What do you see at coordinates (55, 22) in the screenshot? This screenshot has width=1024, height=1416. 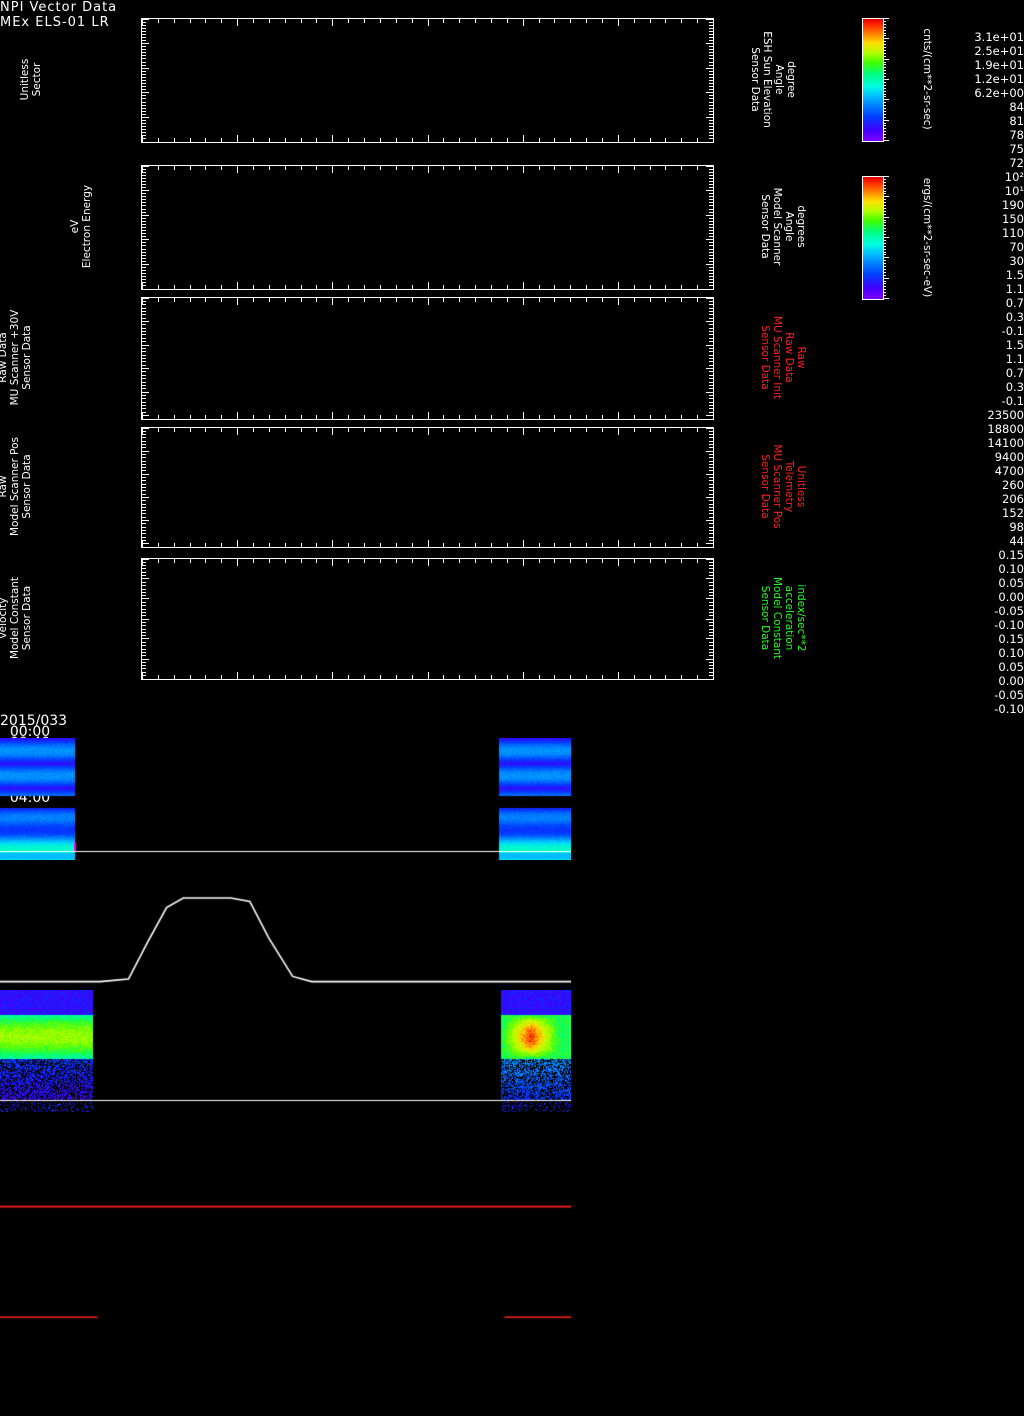 I see `panel-title-mex-els-01-lr: MEx ELS-01 LR` at bounding box center [55, 22].